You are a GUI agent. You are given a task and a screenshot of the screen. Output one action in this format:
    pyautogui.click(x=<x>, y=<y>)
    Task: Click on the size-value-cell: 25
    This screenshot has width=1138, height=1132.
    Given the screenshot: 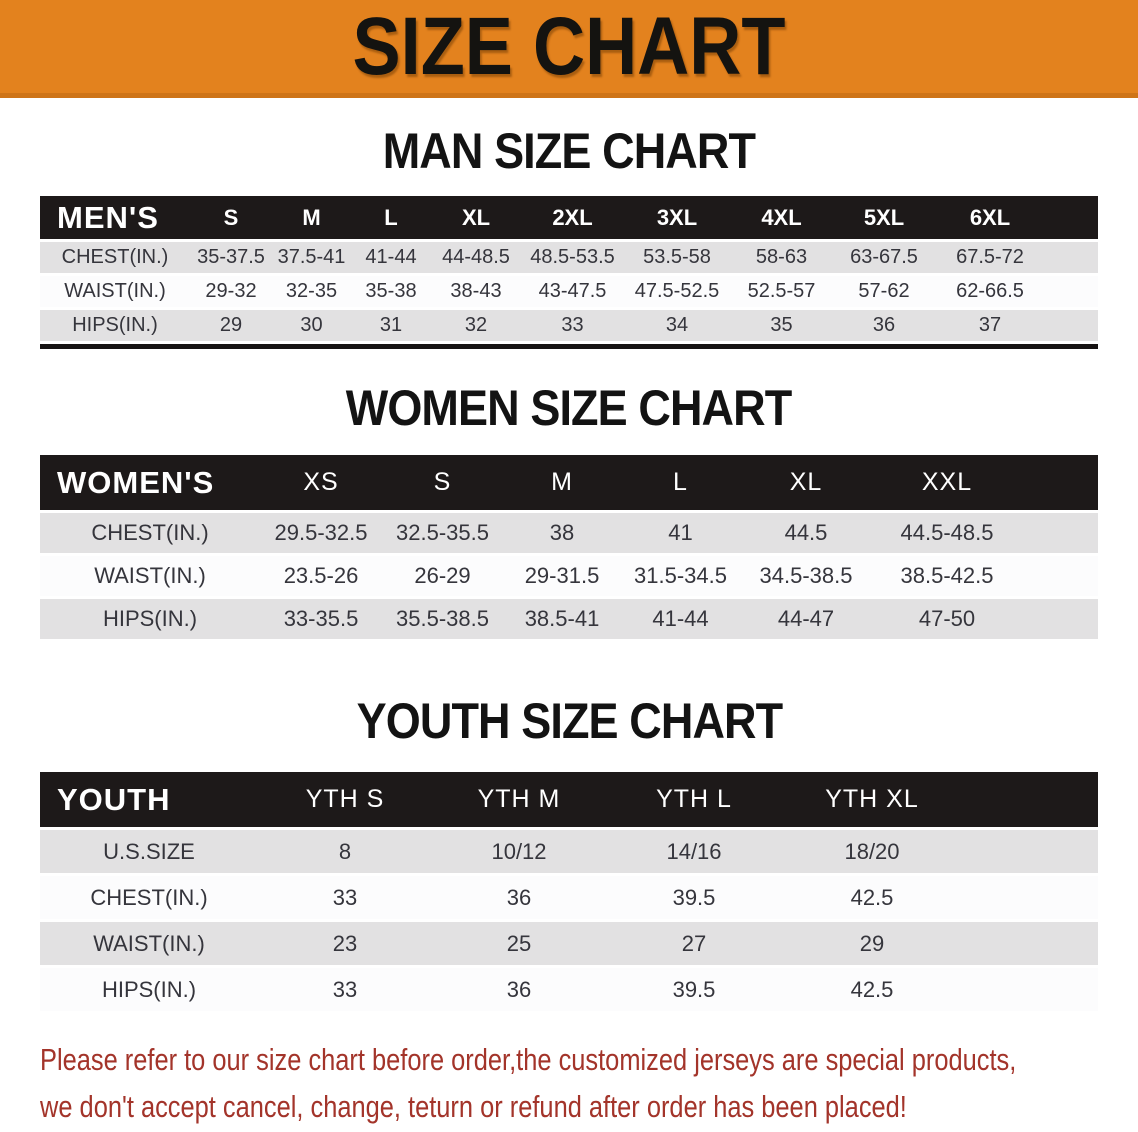 What is the action you would take?
    pyautogui.click(x=519, y=945)
    